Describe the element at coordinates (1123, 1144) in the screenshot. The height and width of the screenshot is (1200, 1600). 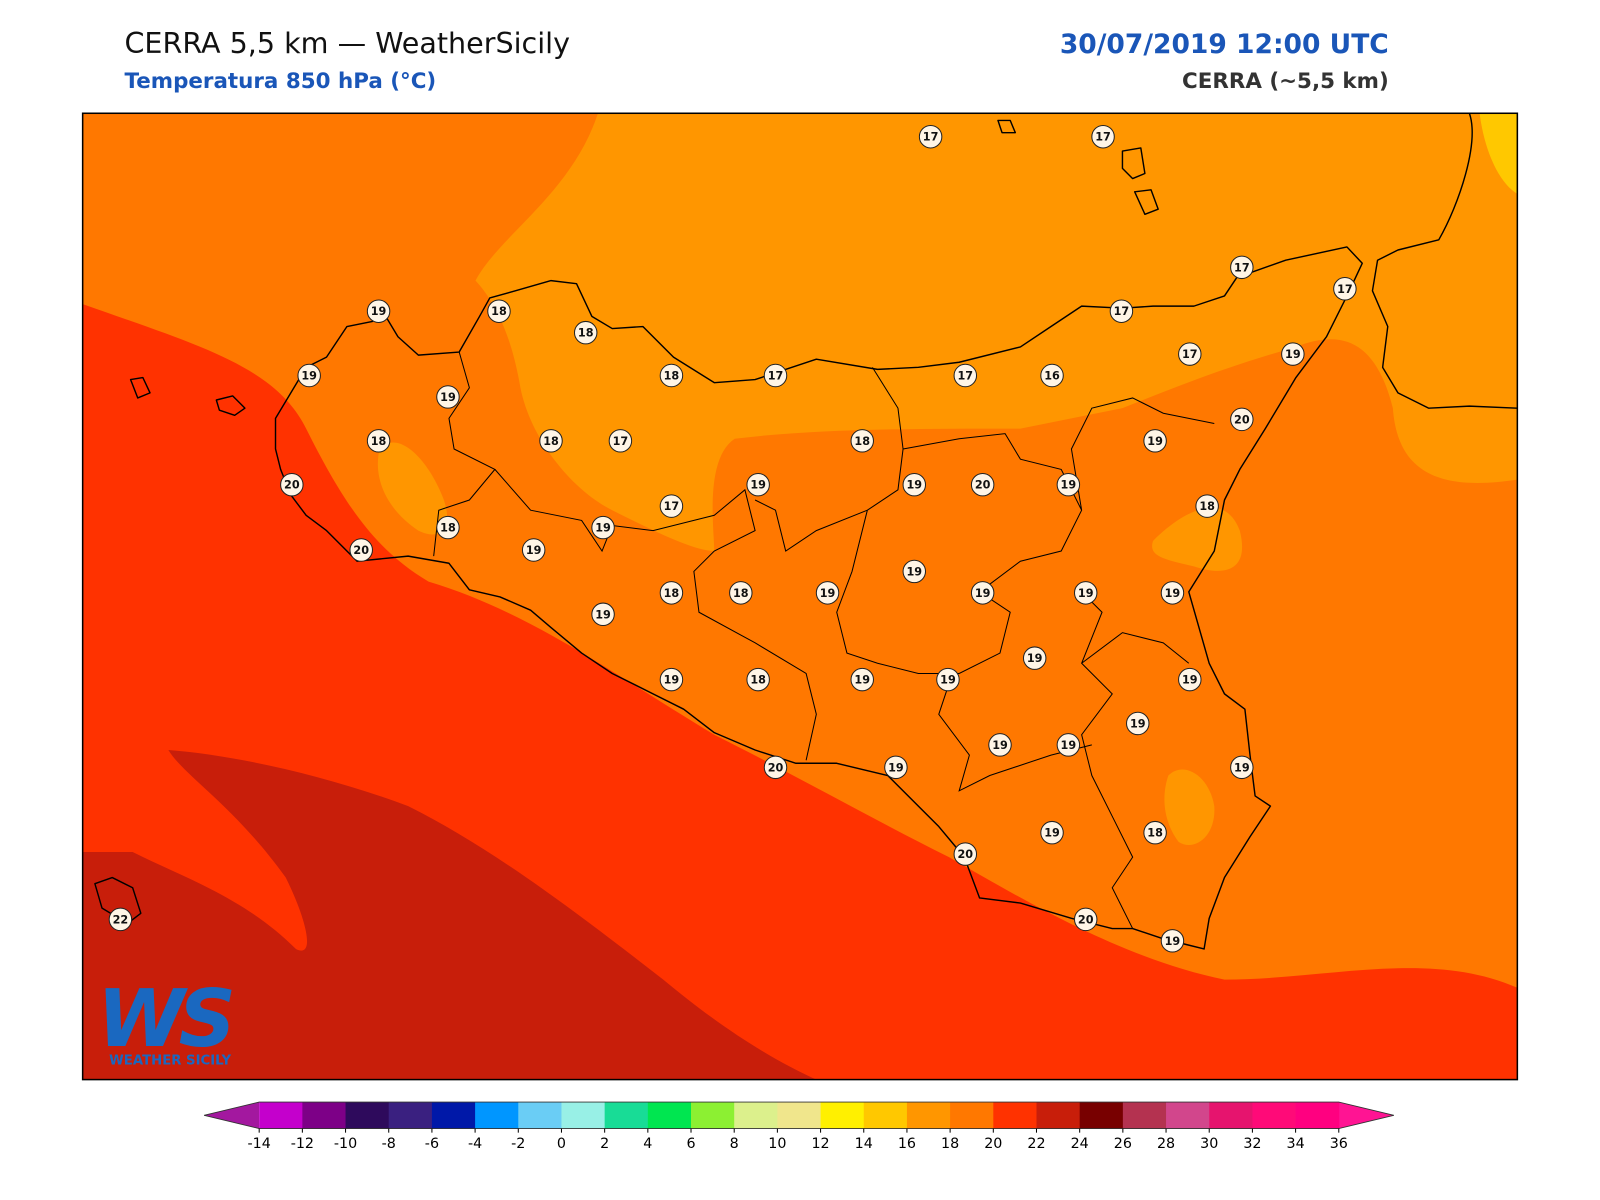
I see `colorbar-tick-label: 26` at that location.